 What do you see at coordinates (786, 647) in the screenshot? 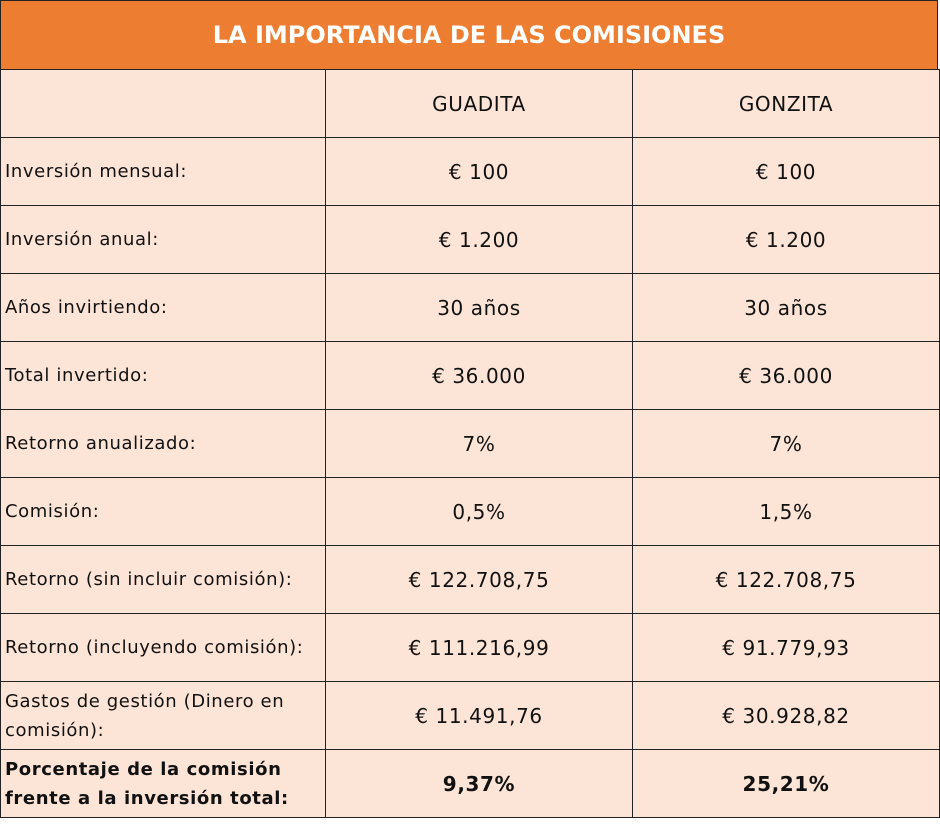
I see `gonzita-value: € 91.779,93` at bounding box center [786, 647].